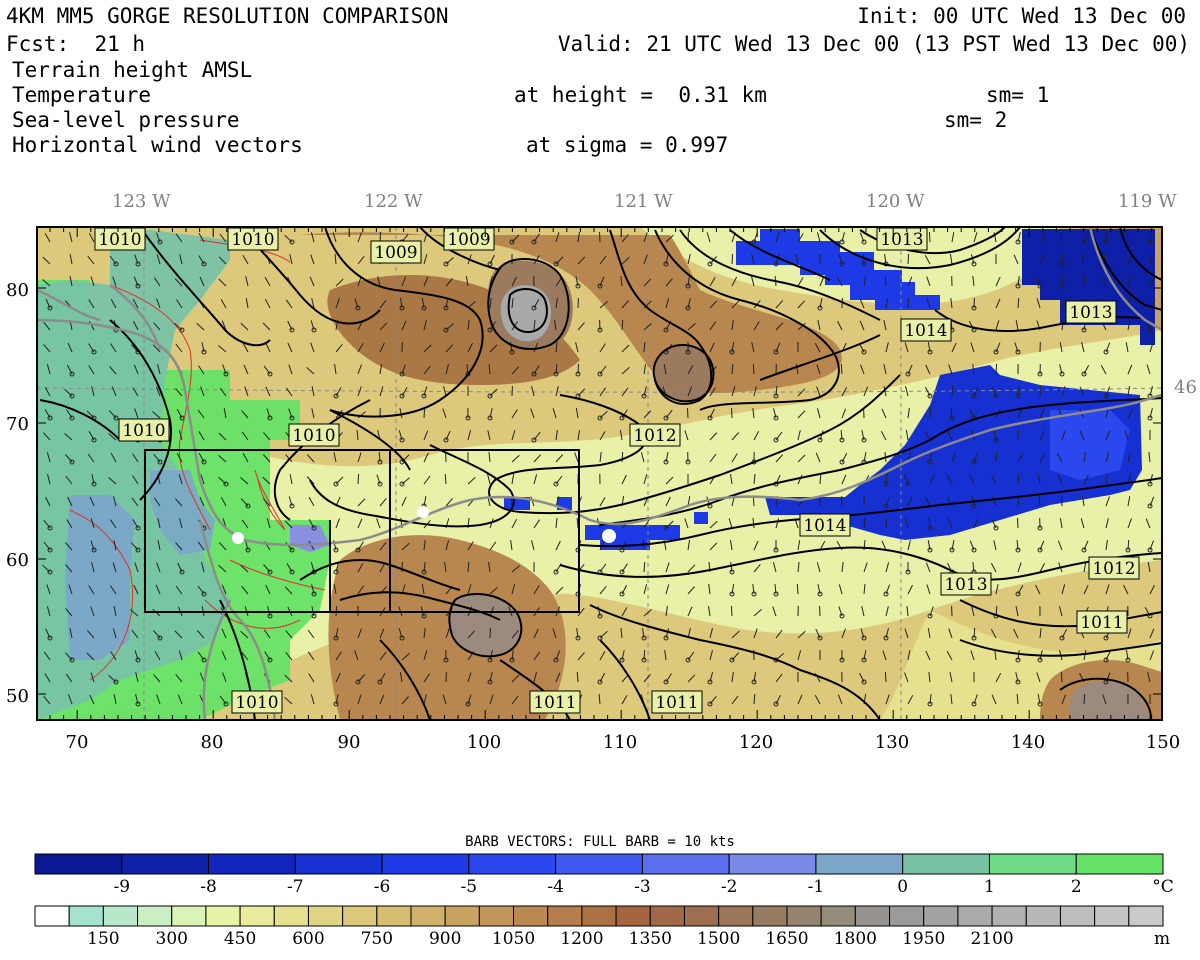 The height and width of the screenshot is (960, 1200). Describe the element at coordinates (654, 436) in the screenshot. I see `isobar-label-text: 1012` at that location.